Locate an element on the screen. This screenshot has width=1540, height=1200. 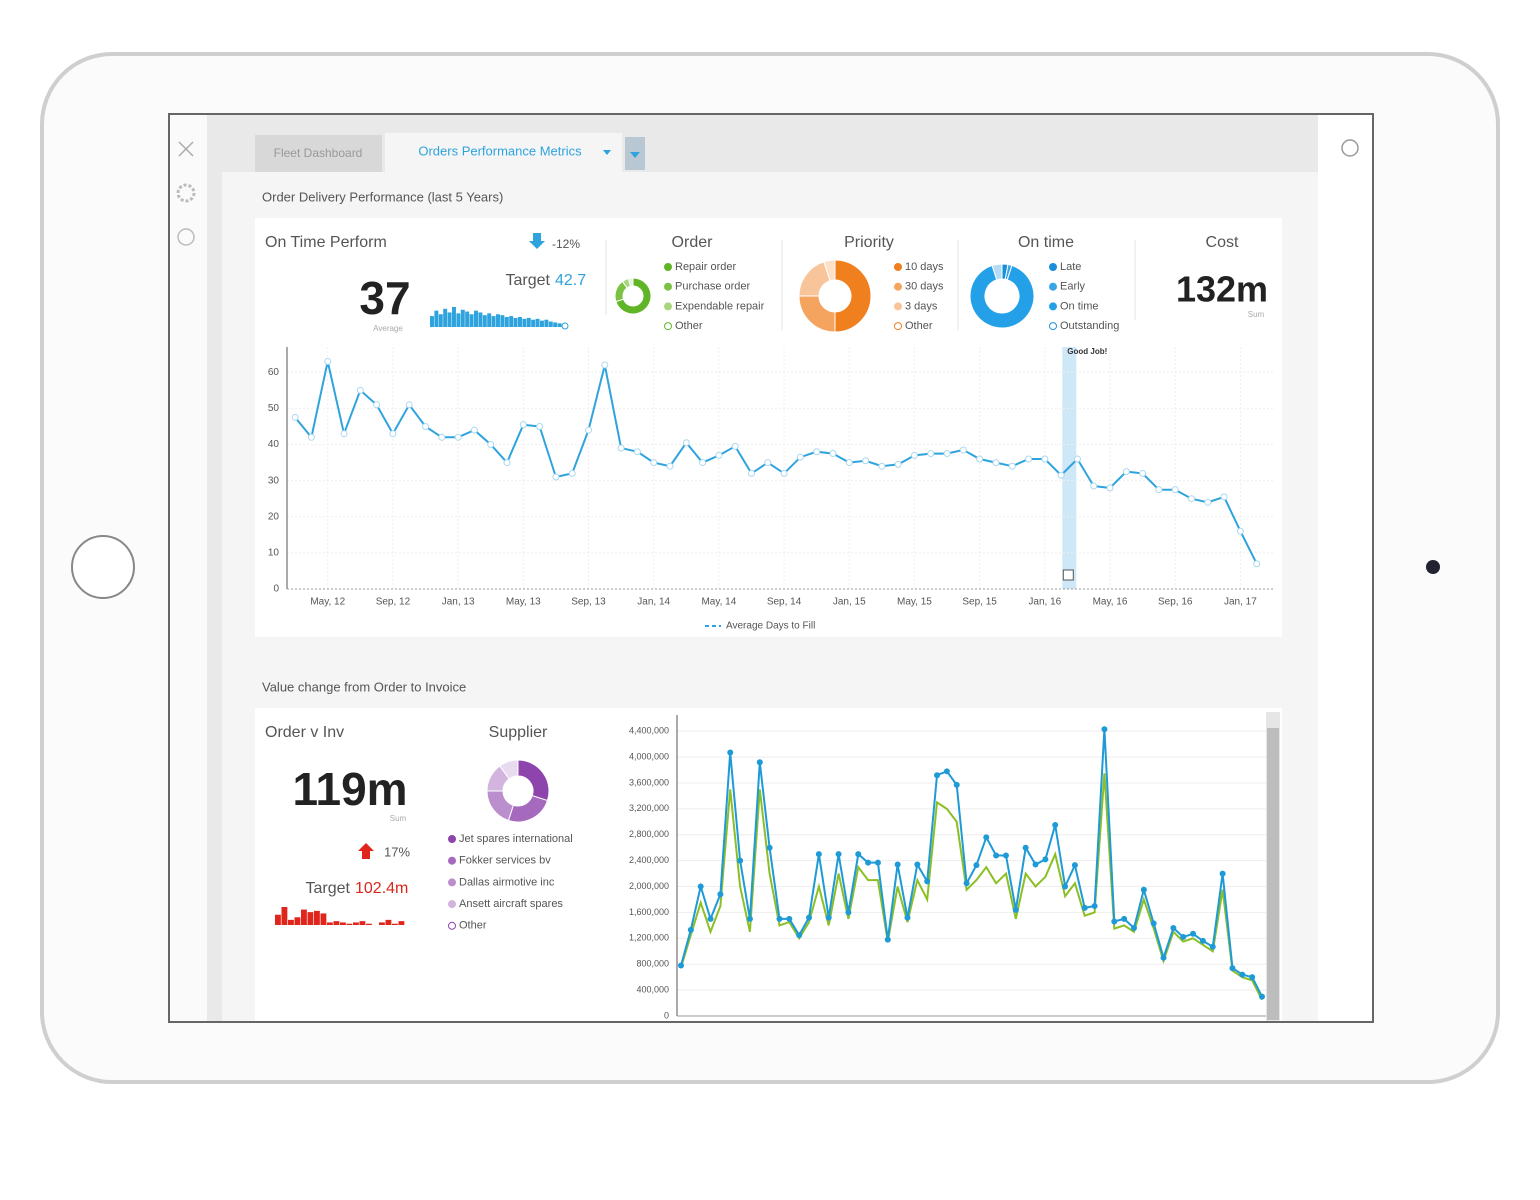
tab is located at coordinates (318, 153).